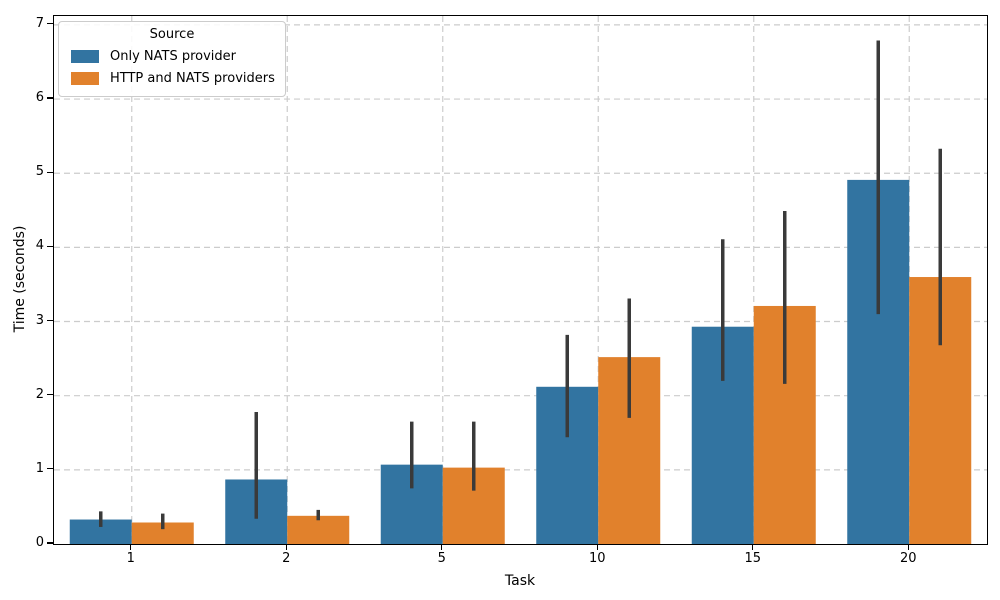 This screenshot has width=1000, height=600. Describe the element at coordinates (286, 558) in the screenshot. I see `x-tick-label: 2` at that location.